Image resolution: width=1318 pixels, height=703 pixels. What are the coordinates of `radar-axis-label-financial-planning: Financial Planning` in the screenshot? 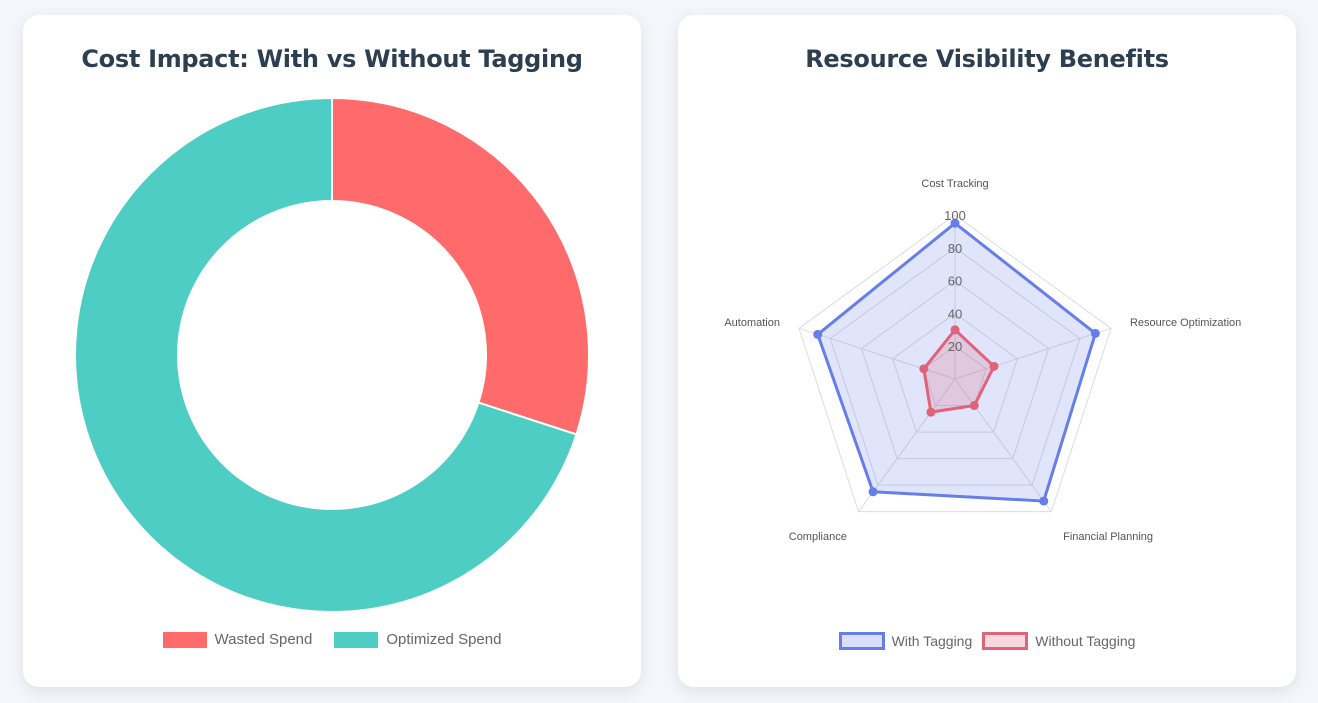 It's located at (1108, 537).